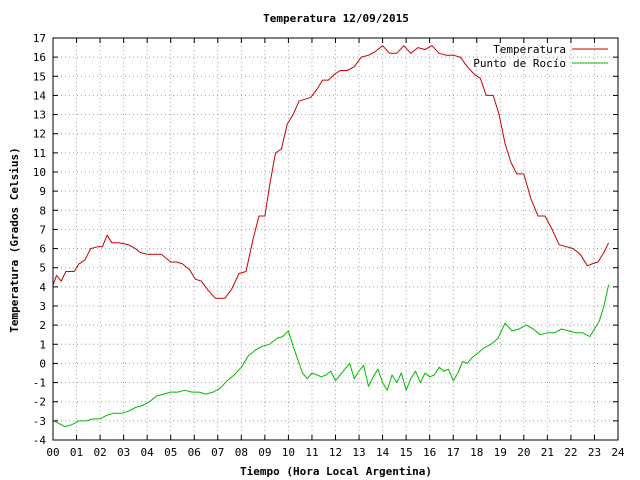  I want to click on y-tick-label: 6, so click(42, 249).